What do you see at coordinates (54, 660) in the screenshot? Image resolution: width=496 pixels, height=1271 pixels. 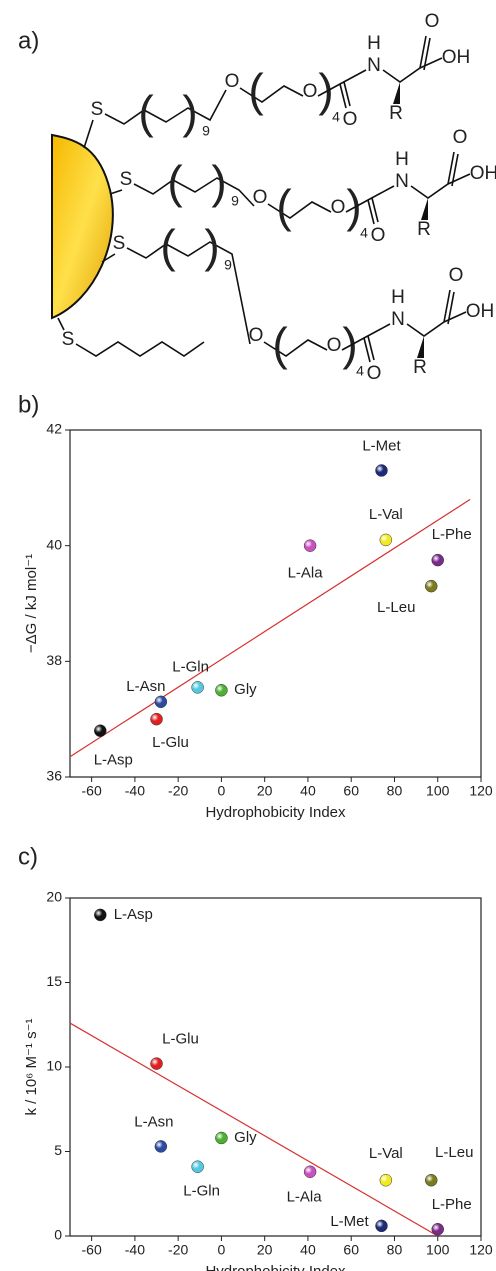 I see `y-tick-label: 38` at bounding box center [54, 660].